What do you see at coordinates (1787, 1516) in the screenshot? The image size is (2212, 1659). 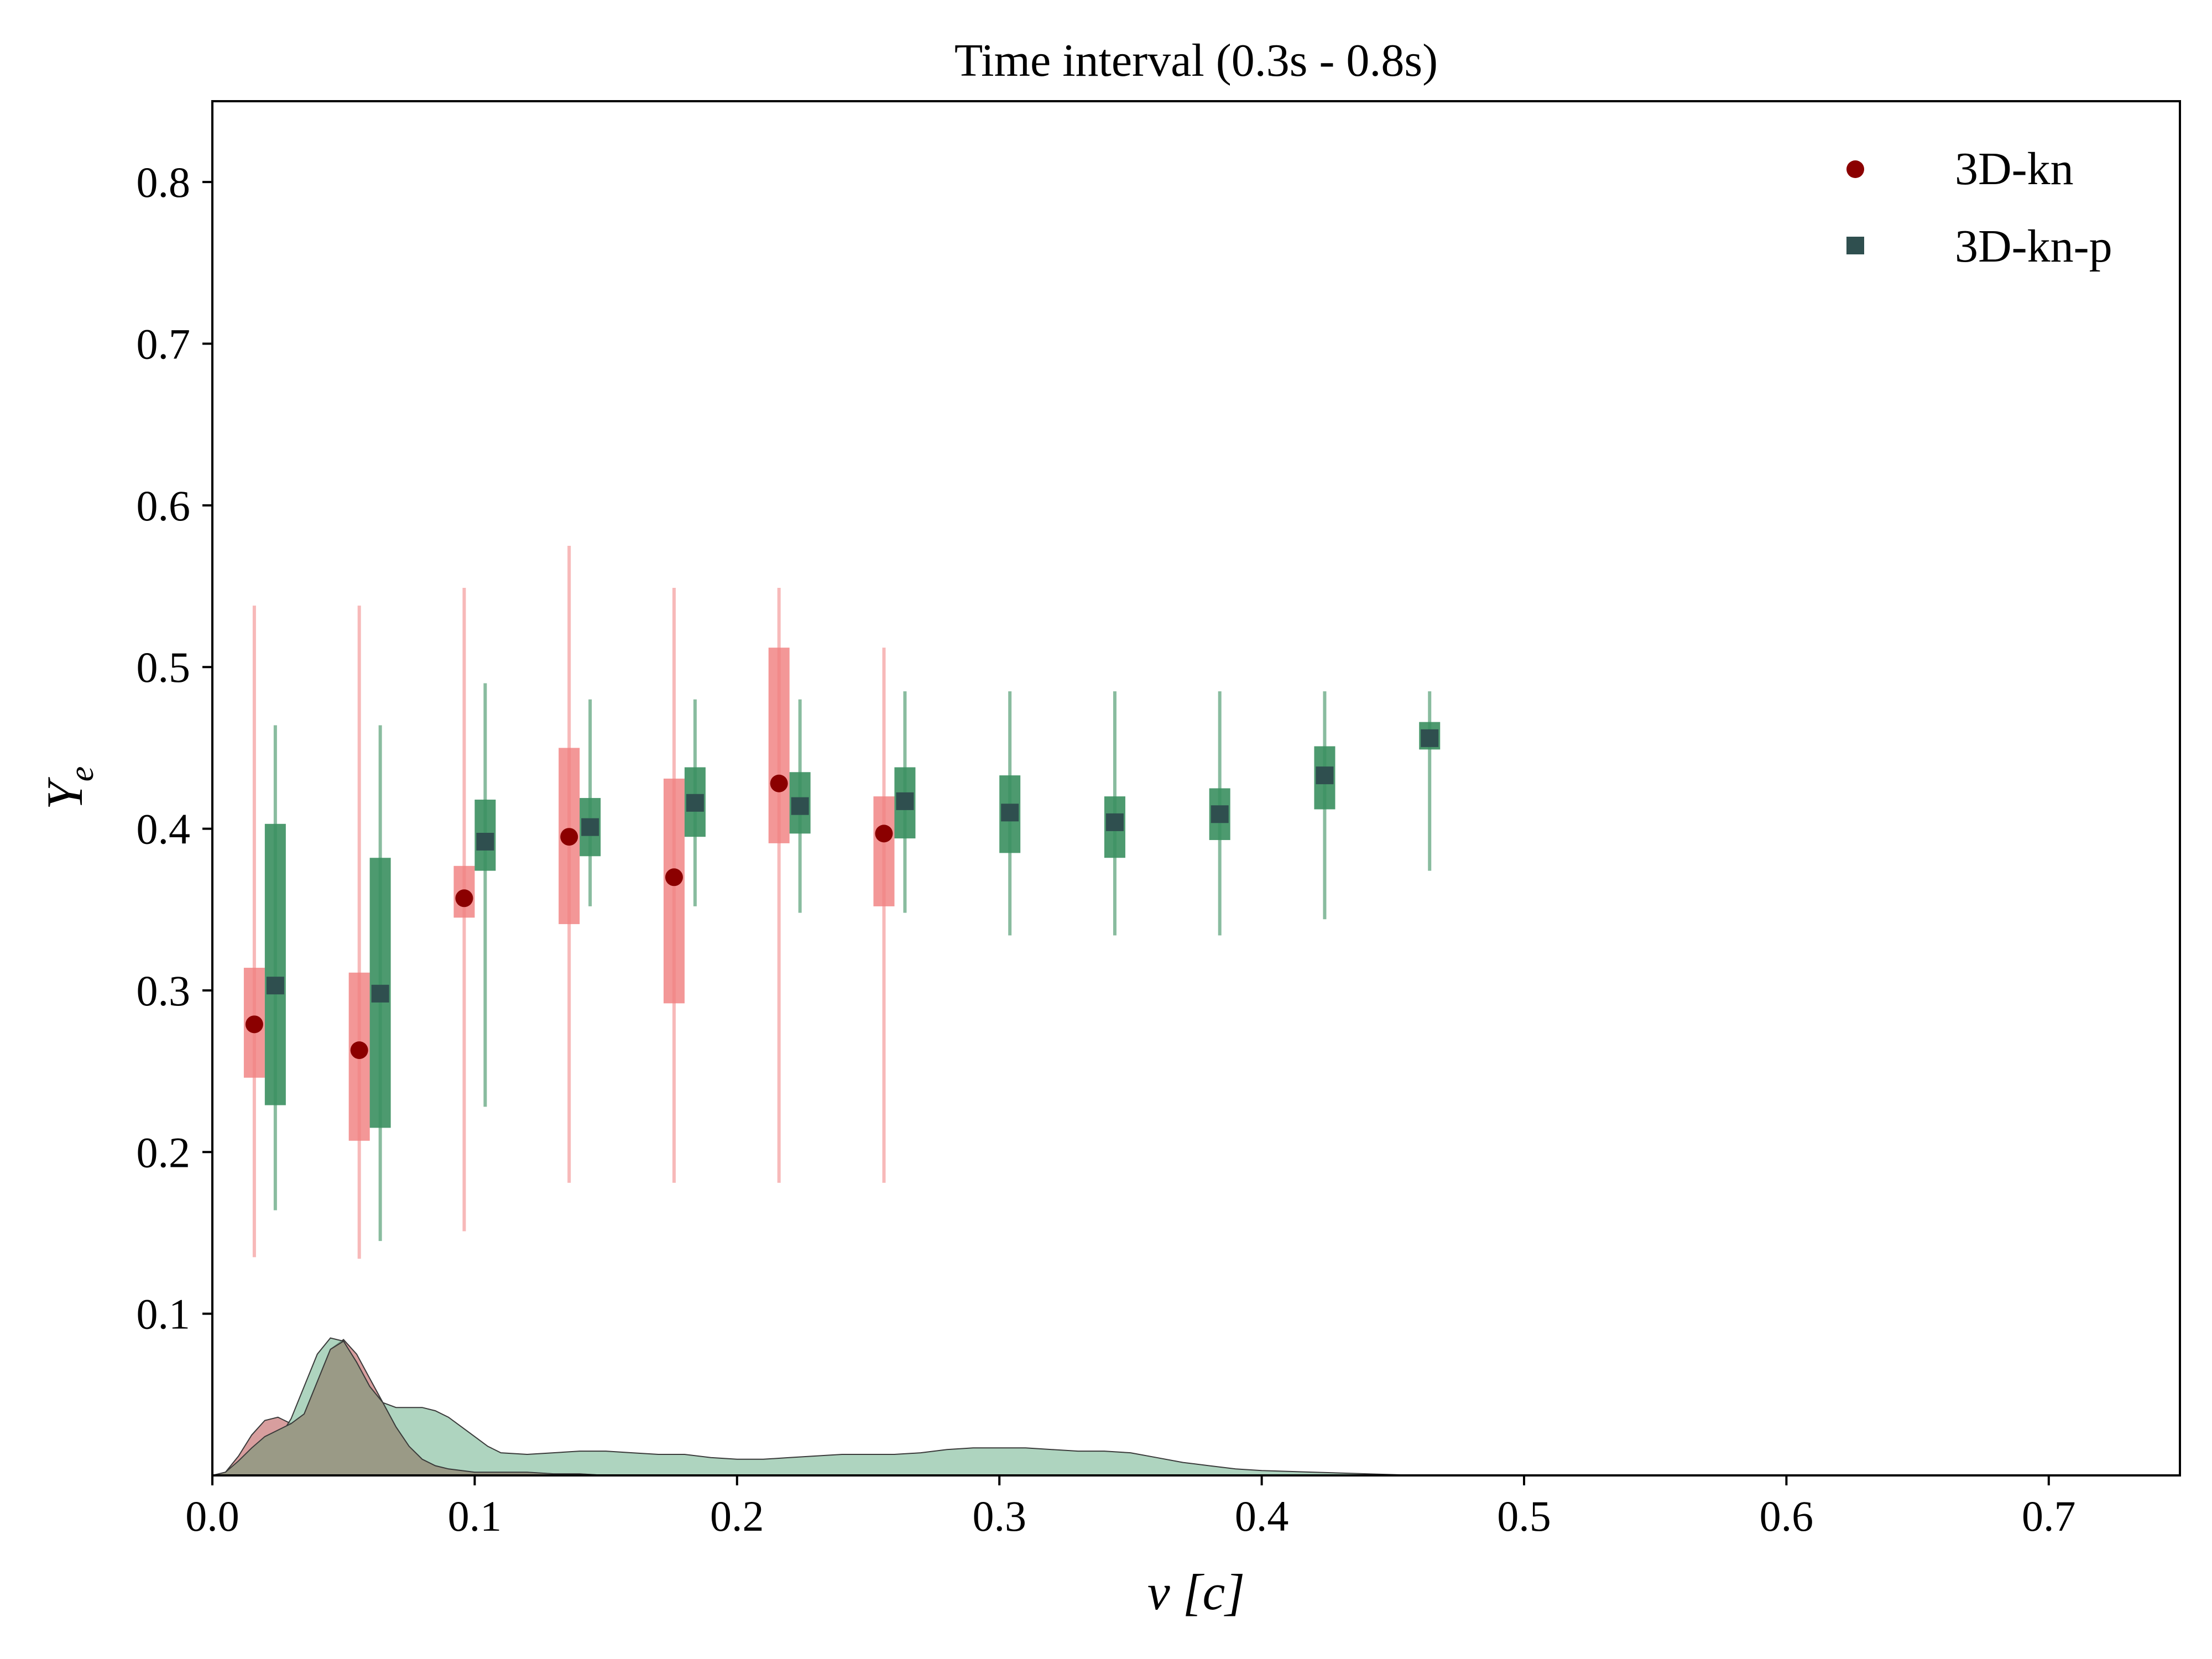 I see `x-tick-label-7: 0.6` at bounding box center [1787, 1516].